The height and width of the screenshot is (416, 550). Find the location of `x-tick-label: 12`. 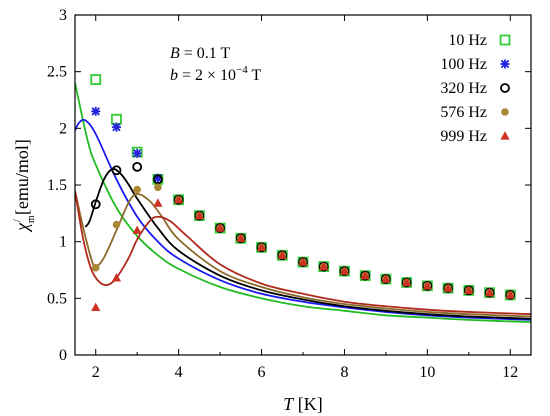

x-tick-label: 12 is located at coordinates (510, 372).